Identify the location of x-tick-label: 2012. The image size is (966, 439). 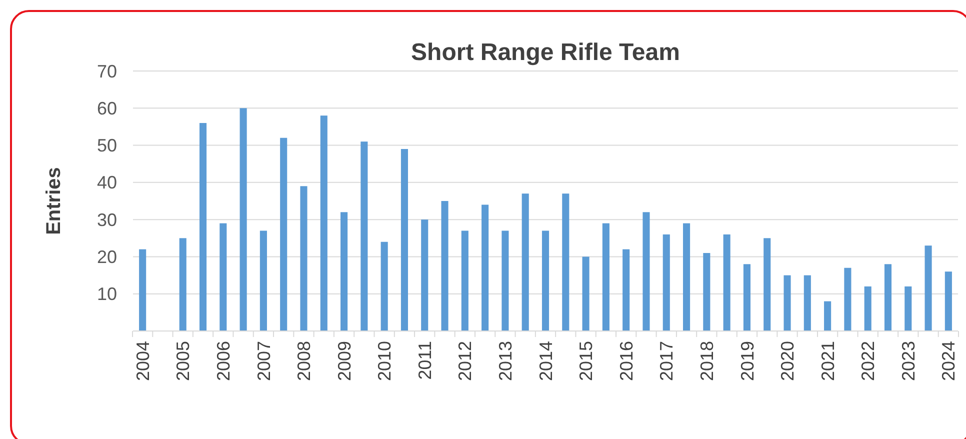
(465, 361).